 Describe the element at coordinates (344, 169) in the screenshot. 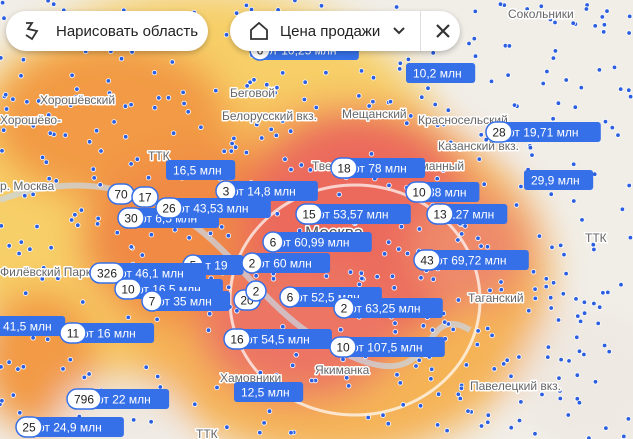

I see `count-text: 18` at that location.